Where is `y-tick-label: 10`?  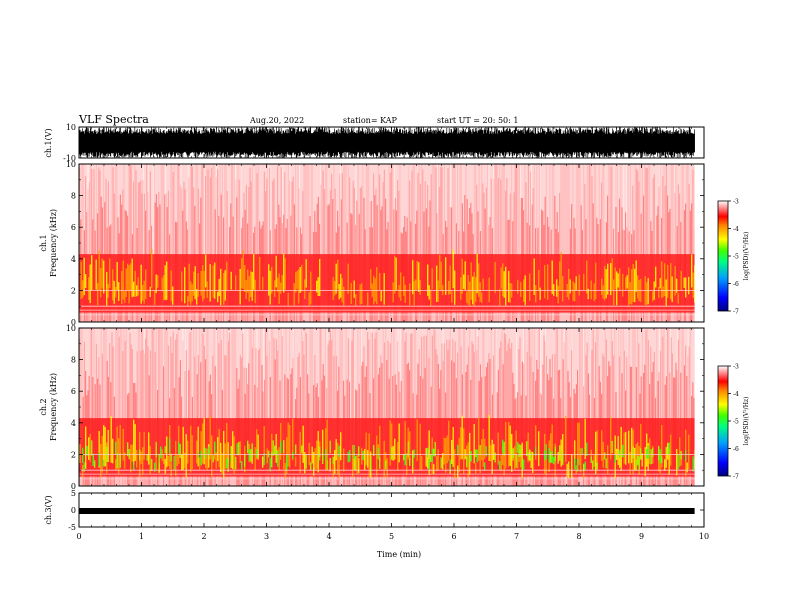
y-tick-label: 10 is located at coordinates (71, 164).